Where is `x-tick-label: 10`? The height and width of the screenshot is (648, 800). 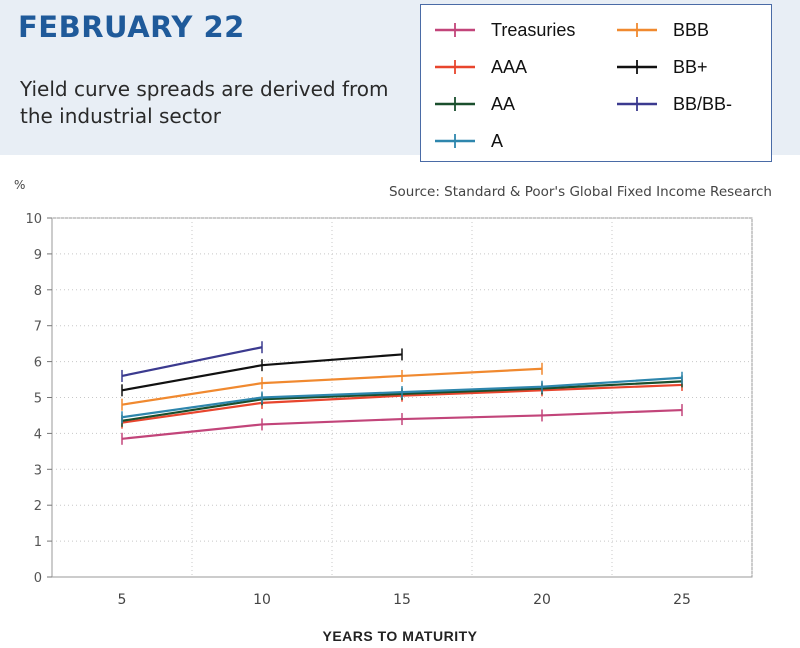
x-tick-label: 10 is located at coordinates (262, 600).